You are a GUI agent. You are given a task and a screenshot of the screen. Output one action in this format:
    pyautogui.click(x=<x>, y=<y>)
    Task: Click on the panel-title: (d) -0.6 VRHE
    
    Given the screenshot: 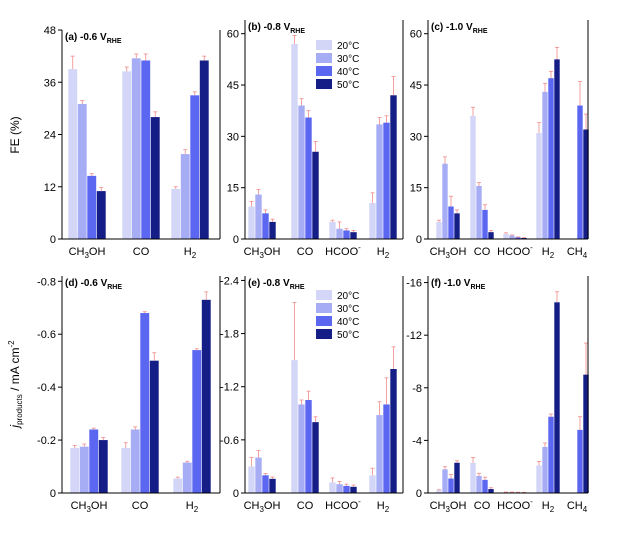 What is the action you would take?
    pyautogui.click(x=93, y=284)
    